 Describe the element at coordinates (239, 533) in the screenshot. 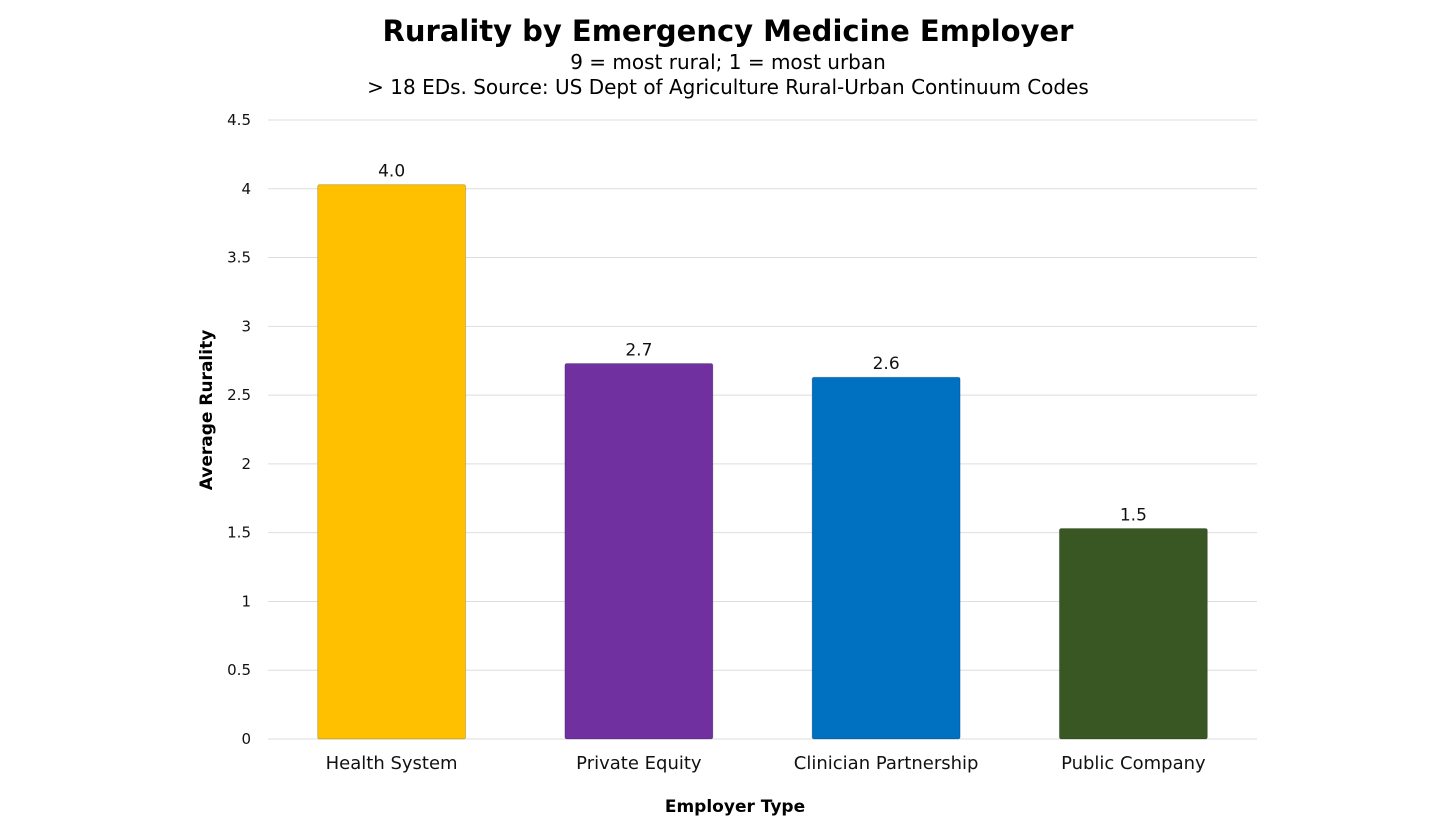

I see `y-tick-label: 1.5` at that location.